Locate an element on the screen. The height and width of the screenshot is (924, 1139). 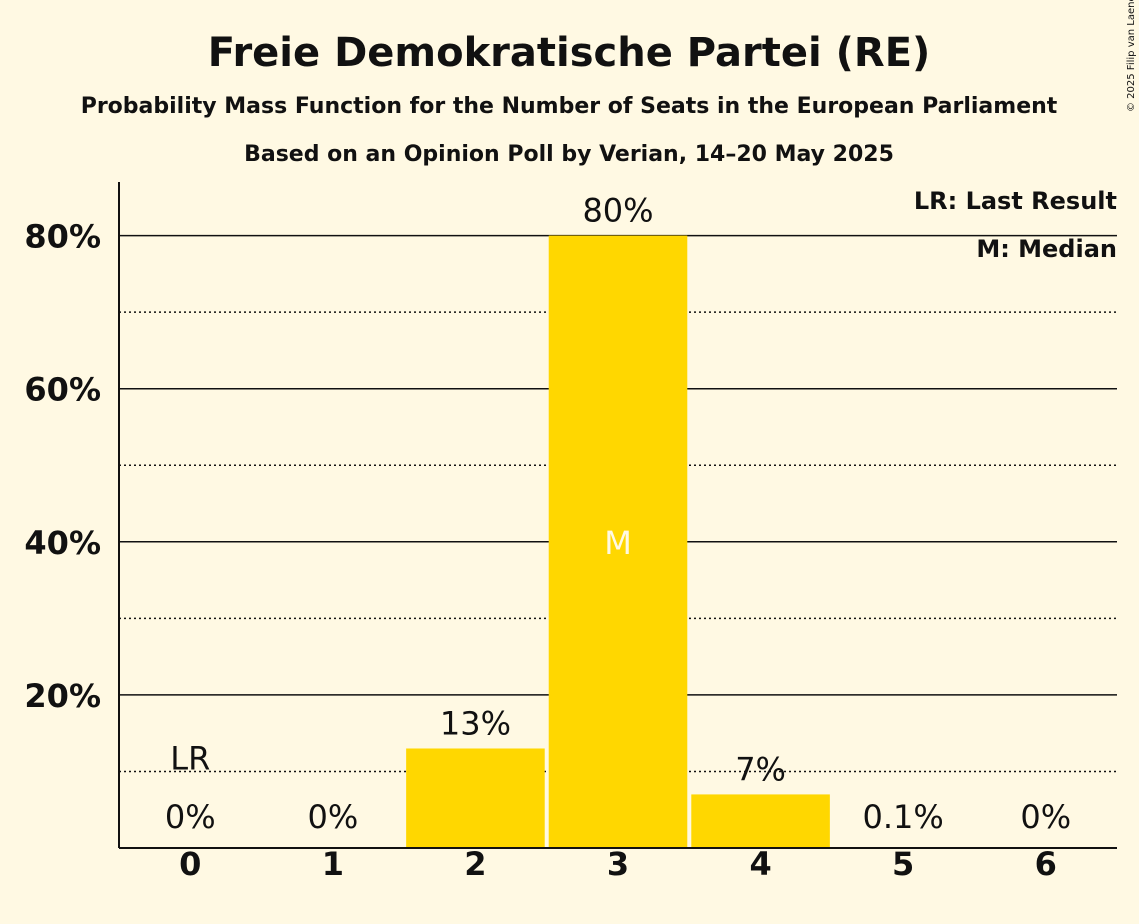
y-tick-label: 60% is located at coordinates (62, 390).